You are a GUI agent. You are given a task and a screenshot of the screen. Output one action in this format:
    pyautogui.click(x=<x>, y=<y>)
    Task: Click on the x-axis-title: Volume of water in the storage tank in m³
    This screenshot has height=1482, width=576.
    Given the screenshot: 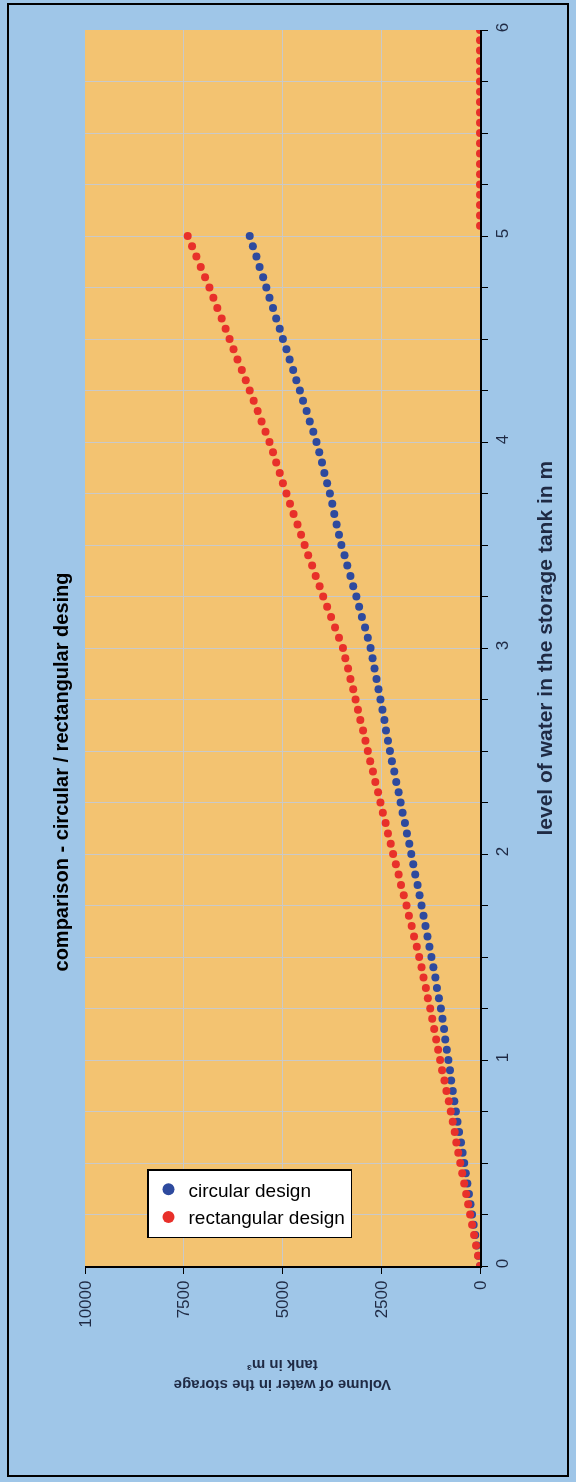 What is the action you would take?
    pyautogui.click(x=282, y=1375)
    